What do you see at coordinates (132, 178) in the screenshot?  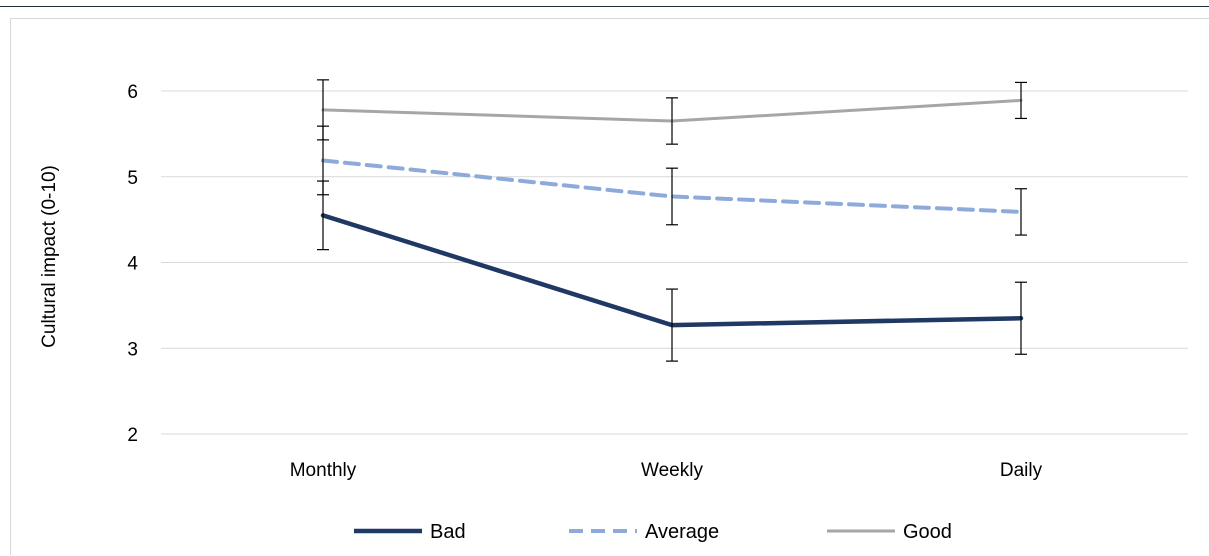 I see `y-tick-label: 5` at bounding box center [132, 178].